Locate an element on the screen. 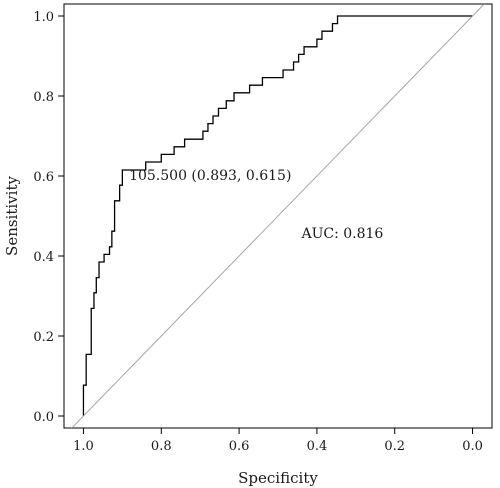 The height and width of the screenshot is (488, 500). auc-annotation: AUC: 0.816 is located at coordinates (341, 234).